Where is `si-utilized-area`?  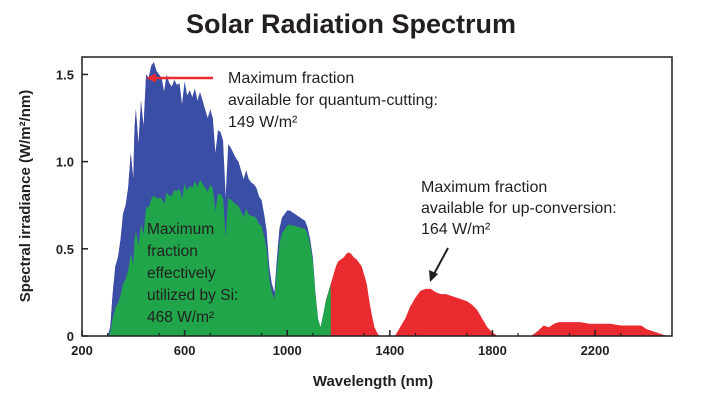 si-utilized-area is located at coordinates (219, 257).